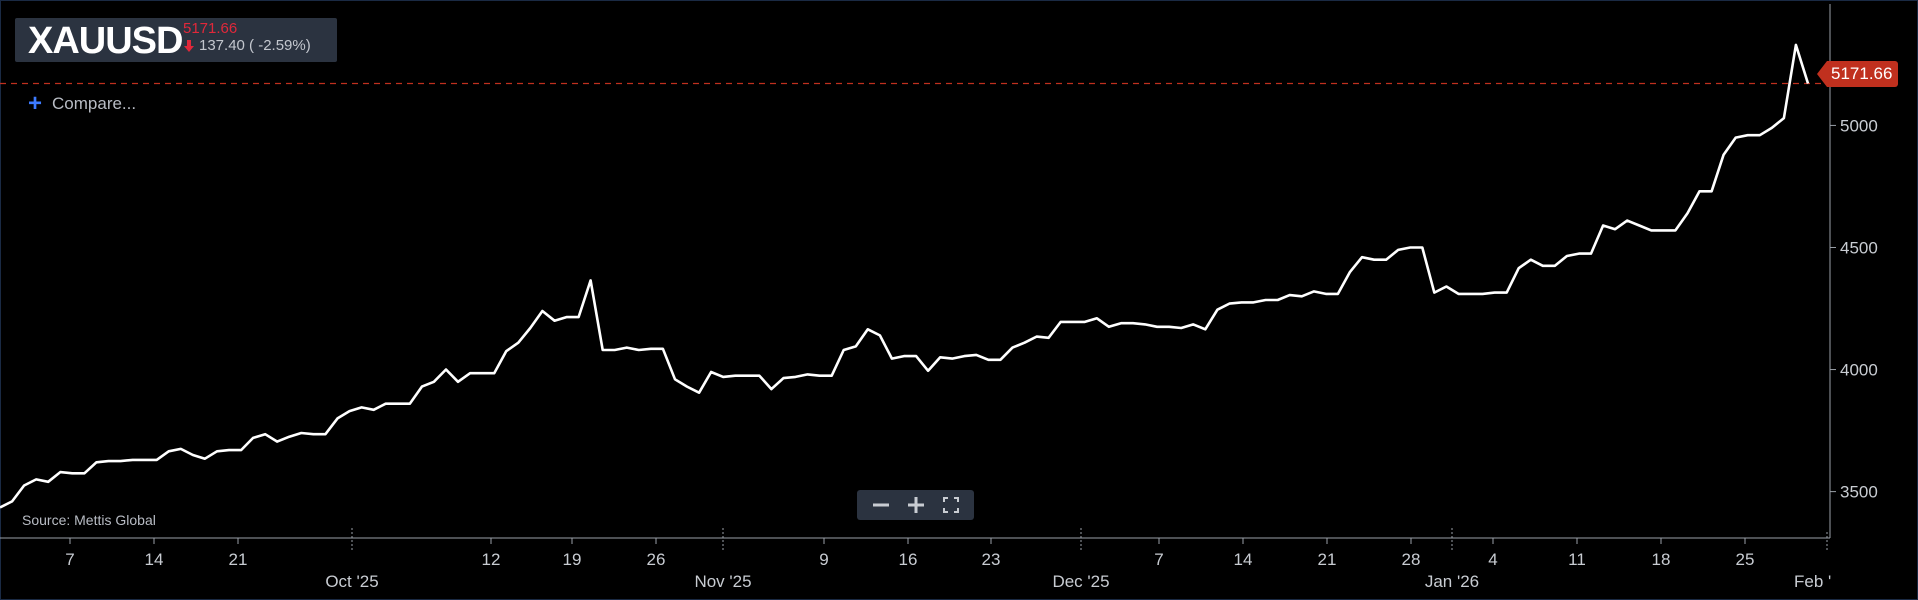 The image size is (1918, 600). Describe the element at coordinates (1822, 74) in the screenshot. I see `price-tag-arrow` at that location.